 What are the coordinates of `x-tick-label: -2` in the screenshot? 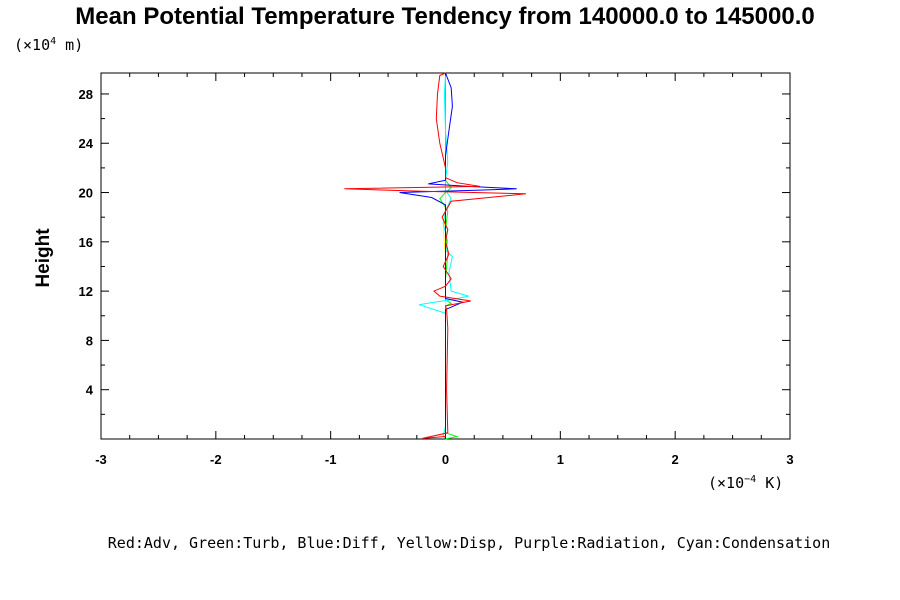 It's located at (216, 459).